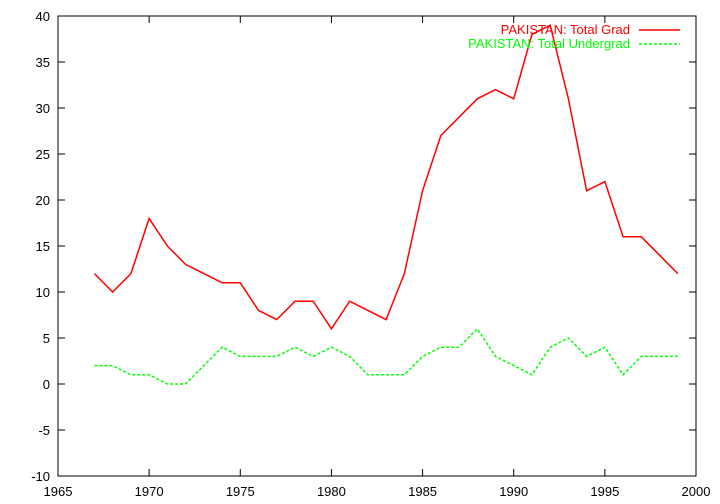 The width and height of the screenshot is (720, 504). Describe the element at coordinates (58, 491) in the screenshot. I see `x-tick-label: 1965` at that location.